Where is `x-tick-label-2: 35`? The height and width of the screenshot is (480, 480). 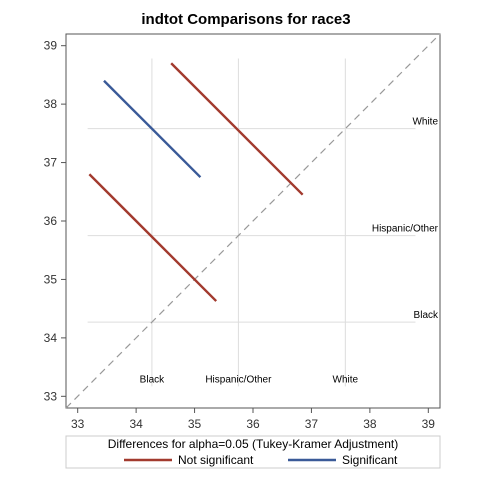
x-tick-label-2: 35 is located at coordinates (195, 424).